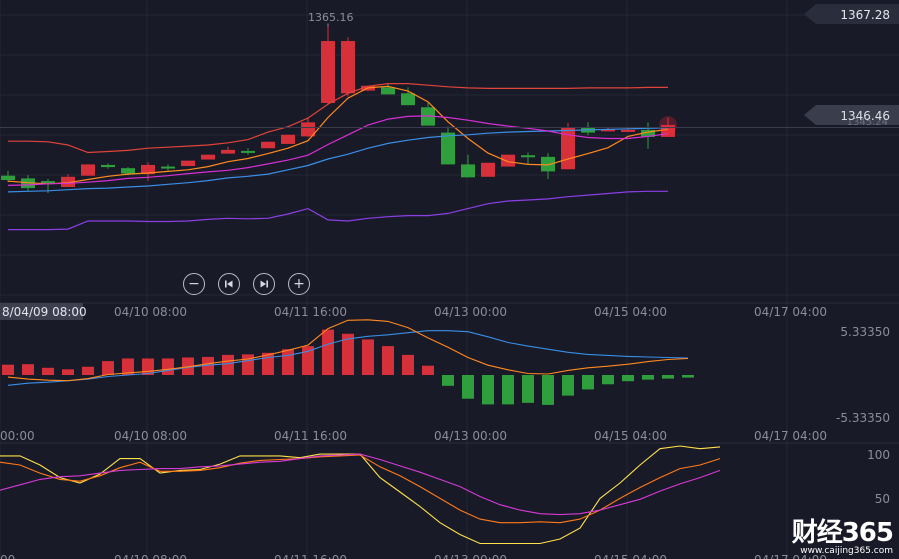 Image resolution: width=899 pixels, height=559 pixels. Describe the element at coordinates (882, 499) in the screenshot. I see `kdj-axis-mid: 50` at that location.